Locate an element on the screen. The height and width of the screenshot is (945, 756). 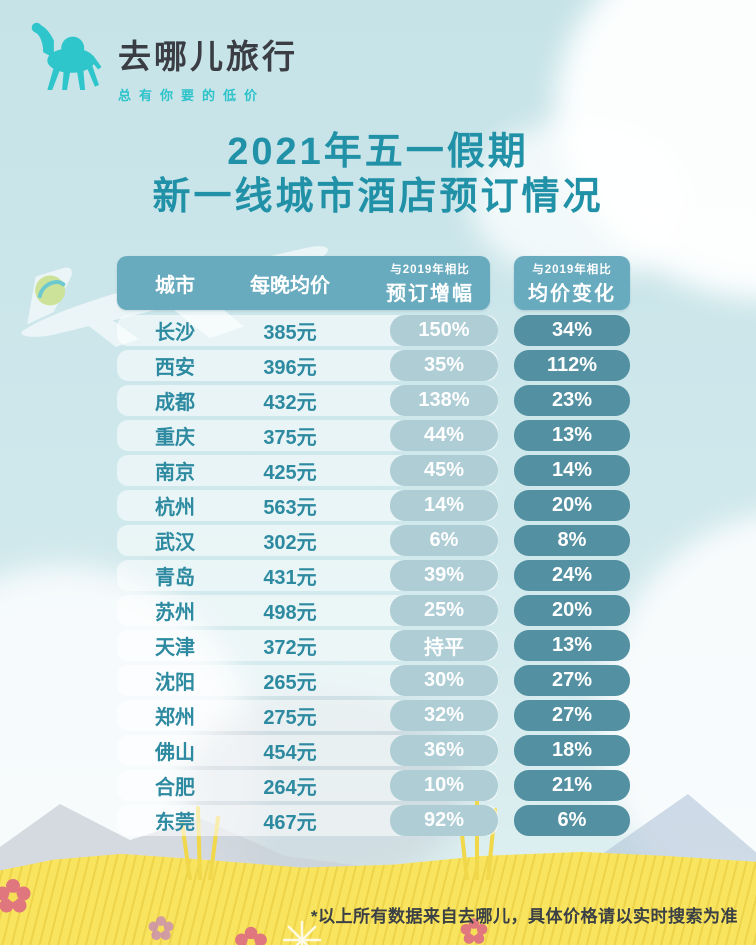
cell-city: 重庆 is located at coordinates (175, 438).